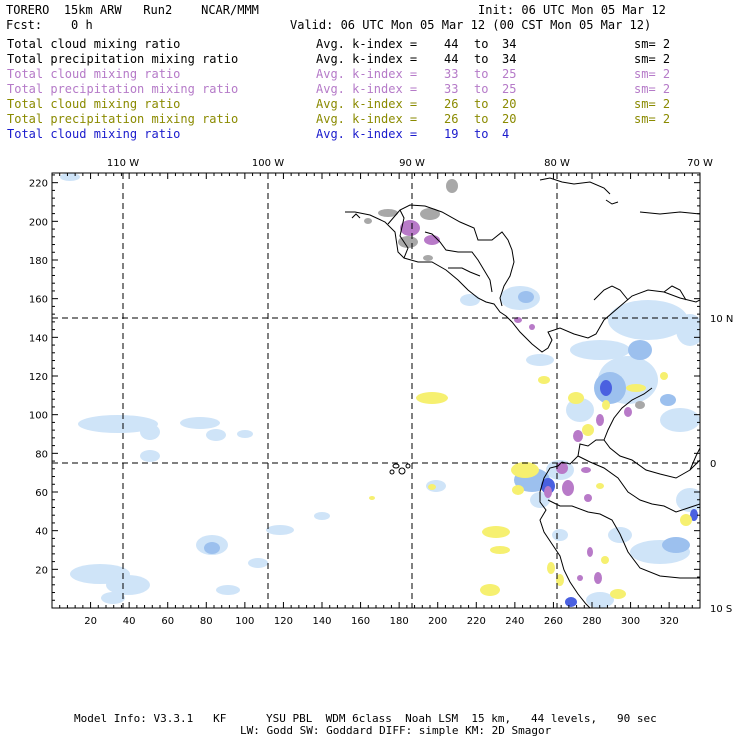 The height and width of the screenshot is (740, 740). I want to click on x-tick-label: 260, so click(553, 621).